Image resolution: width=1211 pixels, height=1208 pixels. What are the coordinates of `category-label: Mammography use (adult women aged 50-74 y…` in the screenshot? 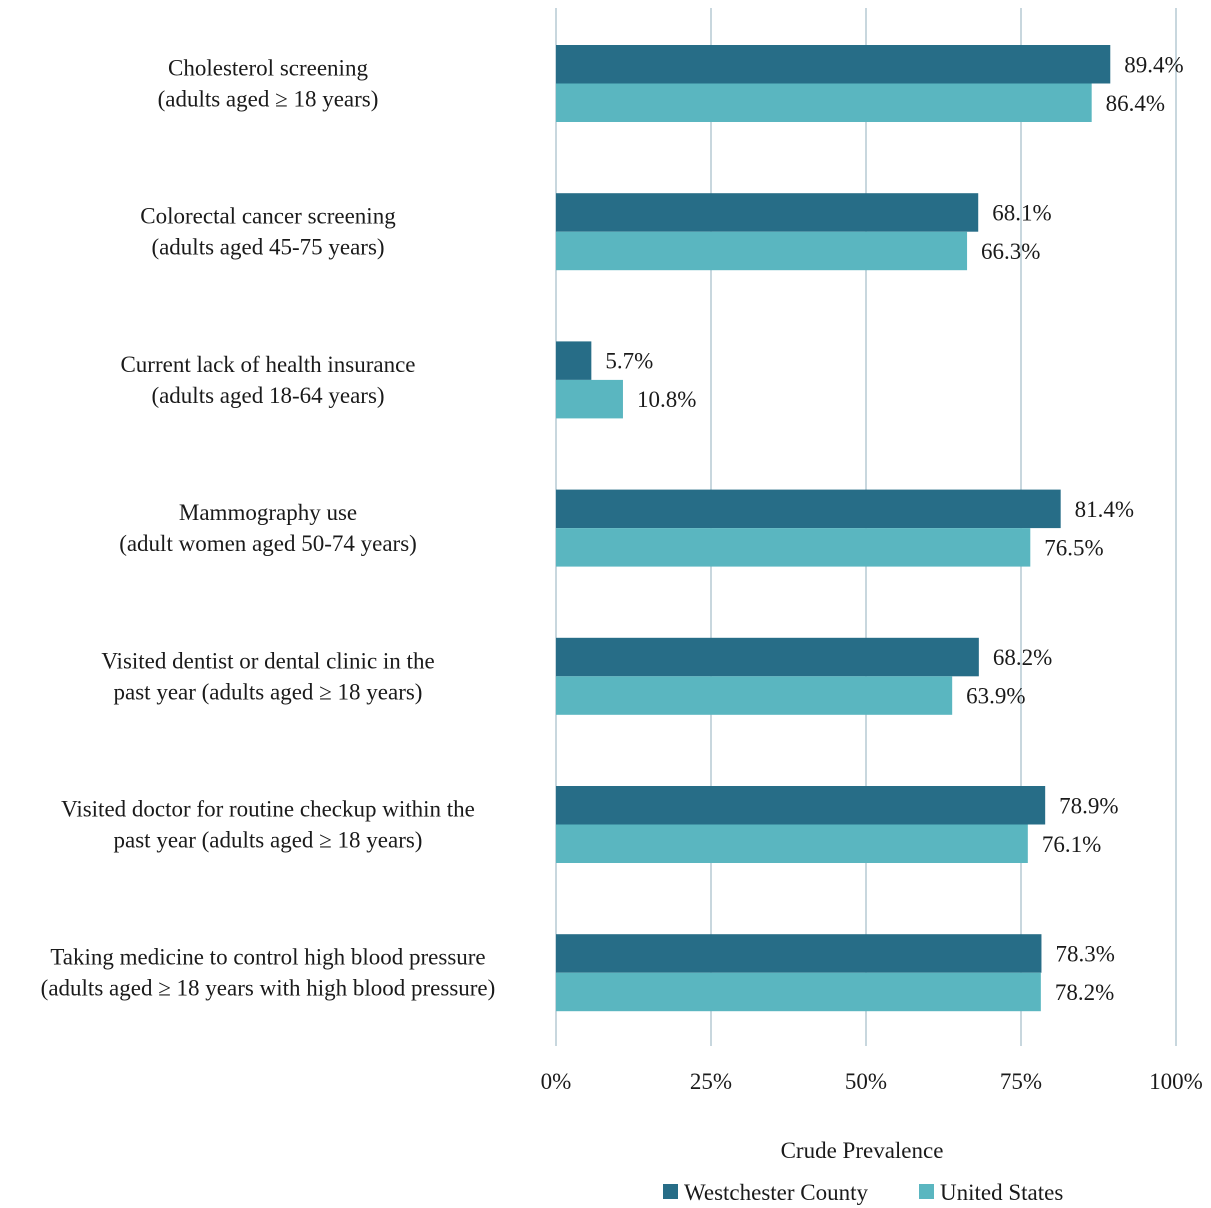 It's located at (268, 528).